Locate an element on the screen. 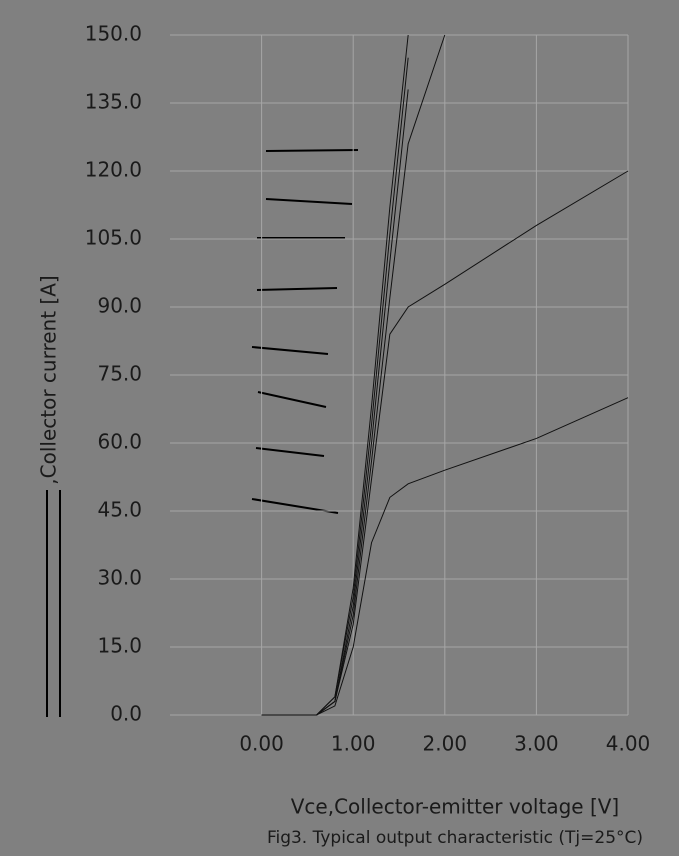 This screenshot has height=856, width=679. y-tick-label: 60.0 is located at coordinates (119, 442).